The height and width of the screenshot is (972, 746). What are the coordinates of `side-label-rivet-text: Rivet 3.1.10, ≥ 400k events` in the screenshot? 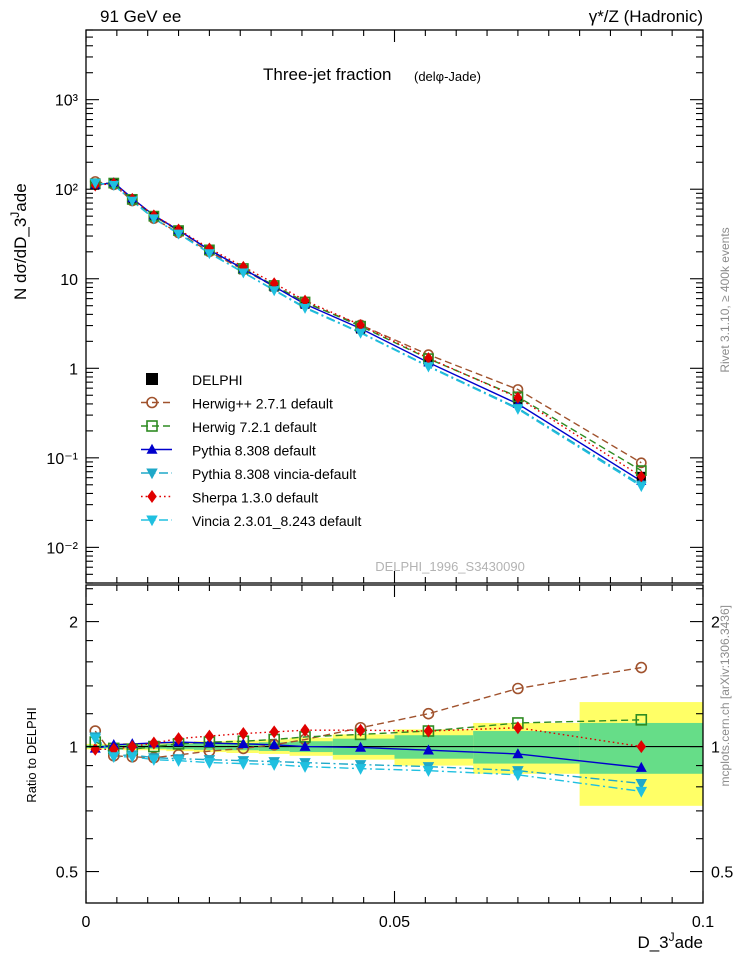 It's located at (725, 299).